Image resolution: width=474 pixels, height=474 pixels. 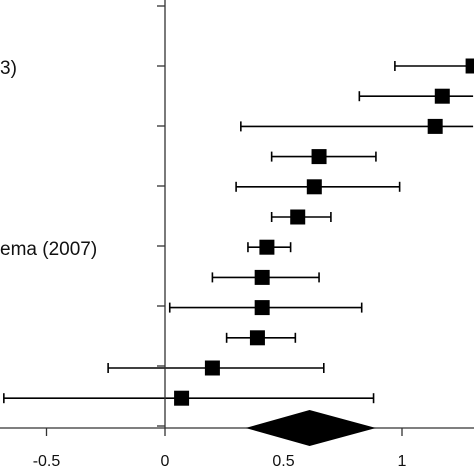 I want to click on x-tick-label: 0.5, so click(x=283, y=461).